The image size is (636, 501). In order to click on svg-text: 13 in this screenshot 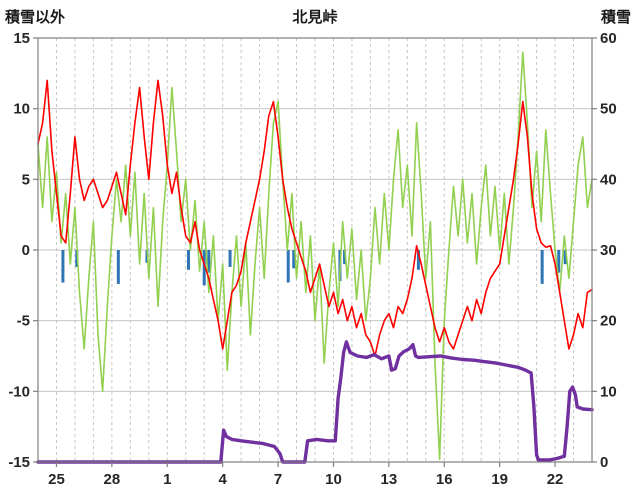, I will do `click(389, 479)`.